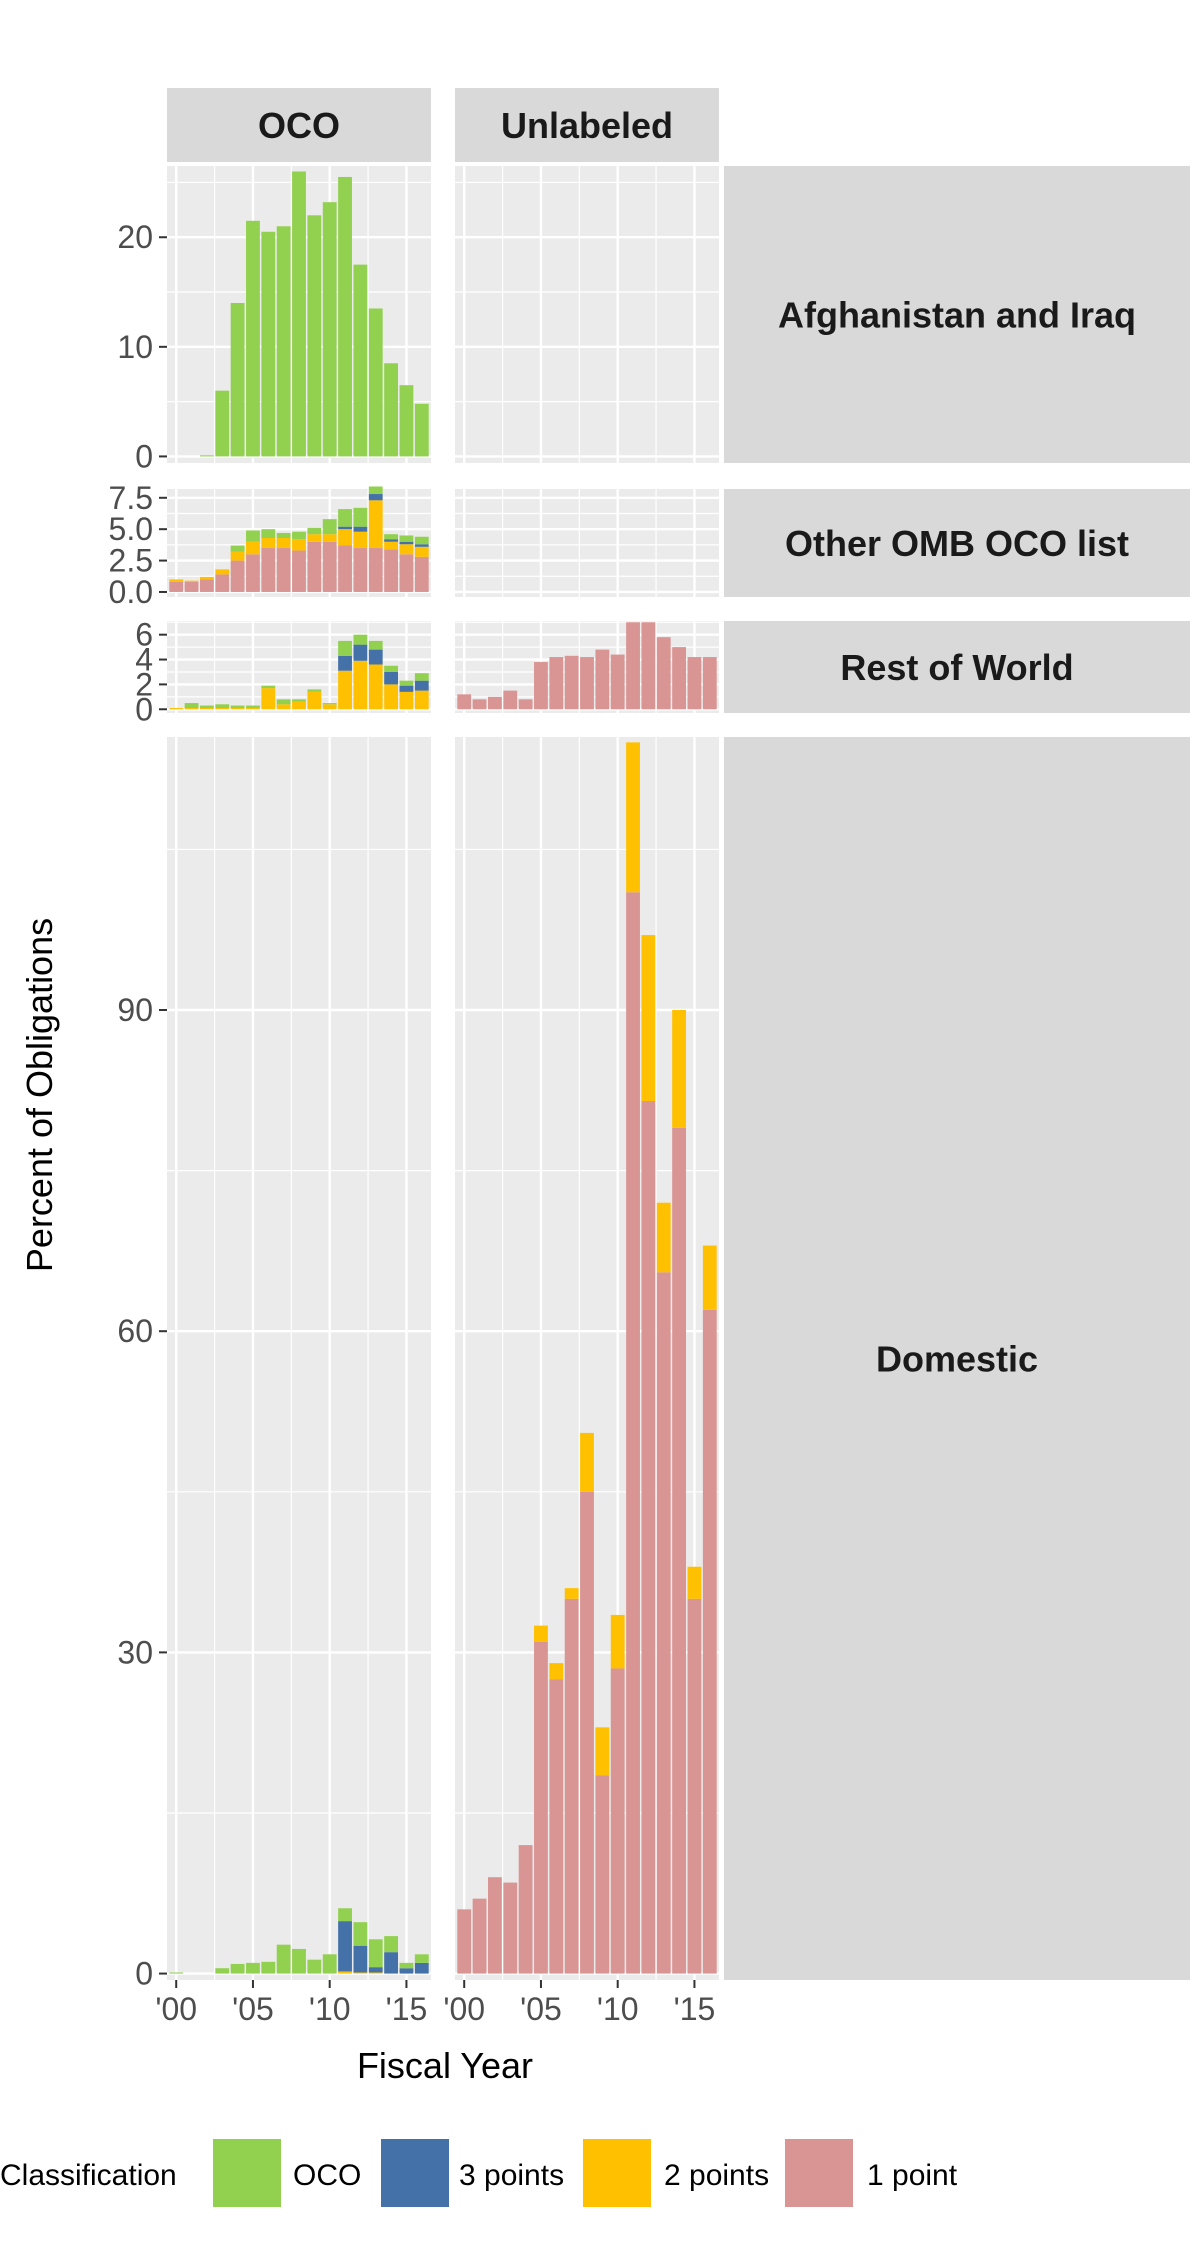  Describe the element at coordinates (819, 2173) in the screenshot. I see `legend-key-p1` at that location.